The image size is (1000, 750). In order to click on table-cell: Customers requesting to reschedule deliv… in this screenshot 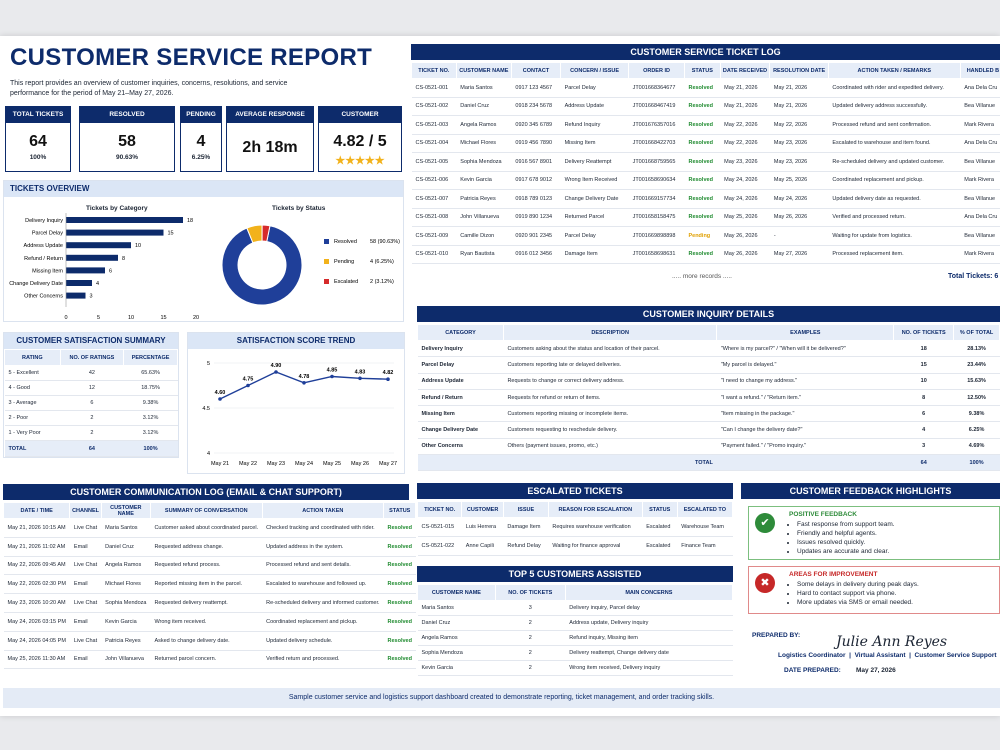, I will do `click(610, 430)`.